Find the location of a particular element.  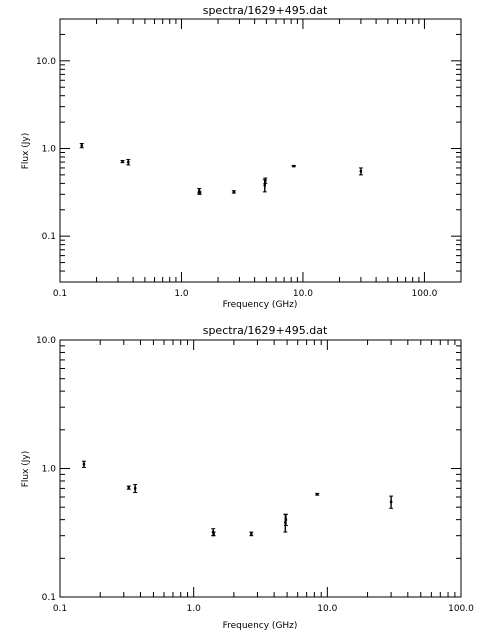

chart-2-y-tick-label: 1.0 is located at coordinates (49, 470).